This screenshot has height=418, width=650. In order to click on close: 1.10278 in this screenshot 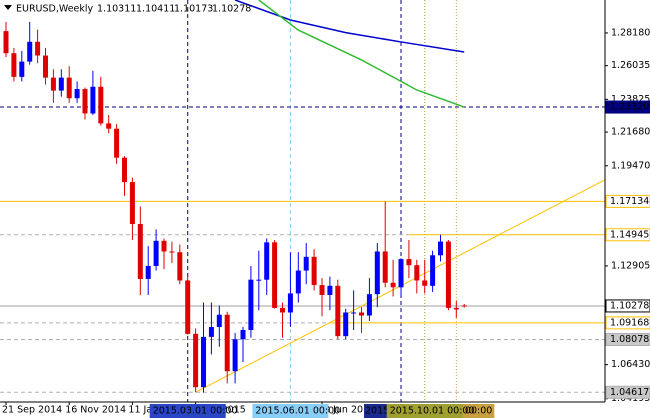, I will do `click(231, 9)`.